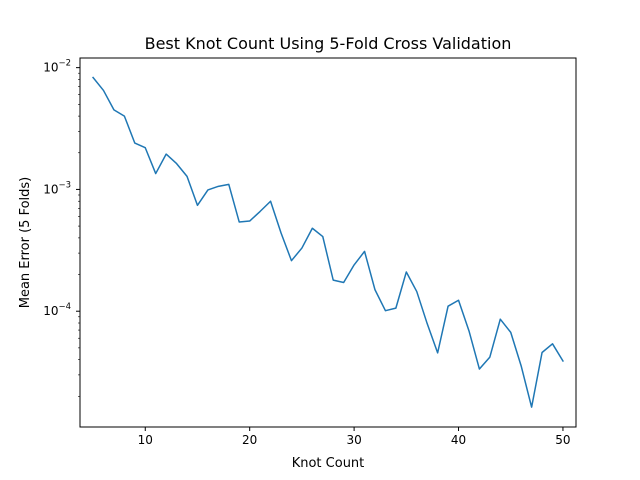 The image size is (640, 480). Describe the element at coordinates (25, 243) in the screenshot. I see `y-axis-label: Mean Error (5 Folds)` at that location.